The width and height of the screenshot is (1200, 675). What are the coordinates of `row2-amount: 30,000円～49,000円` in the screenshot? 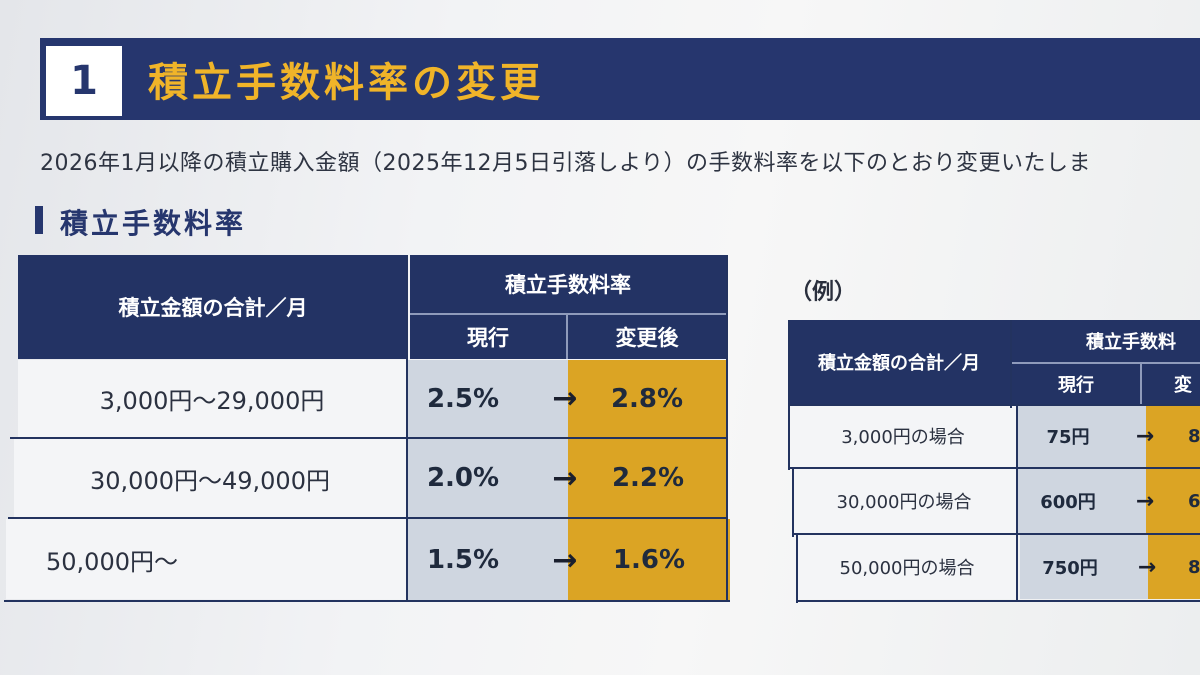 It's located at (210, 478).